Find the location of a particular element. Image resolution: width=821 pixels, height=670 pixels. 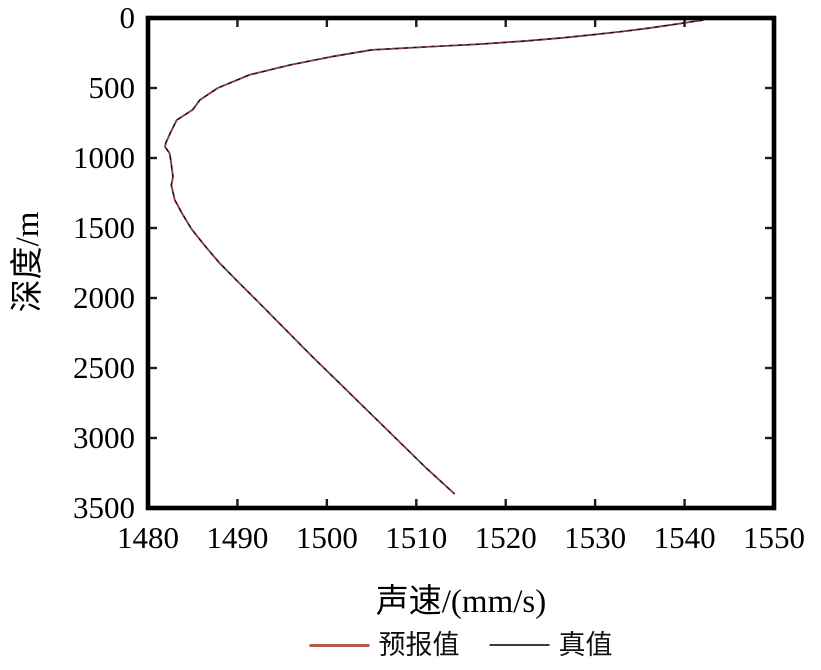

y-tick-label: 2000 is located at coordinates (104, 297).